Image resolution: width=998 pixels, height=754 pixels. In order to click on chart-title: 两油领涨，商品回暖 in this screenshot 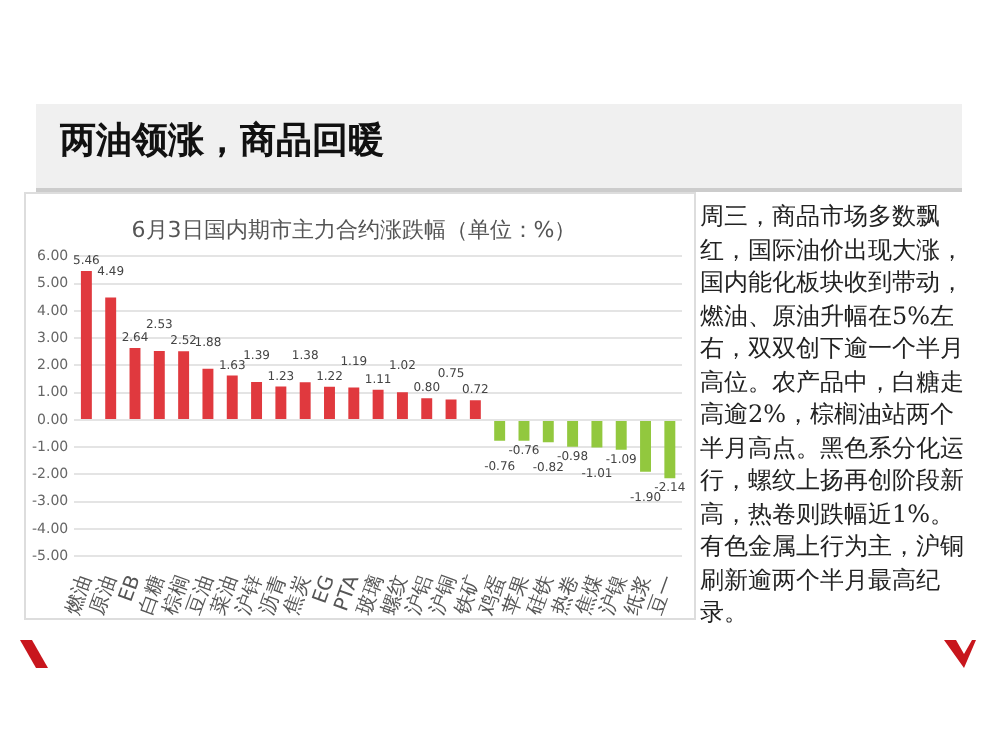, I will do `click(222, 141)`.